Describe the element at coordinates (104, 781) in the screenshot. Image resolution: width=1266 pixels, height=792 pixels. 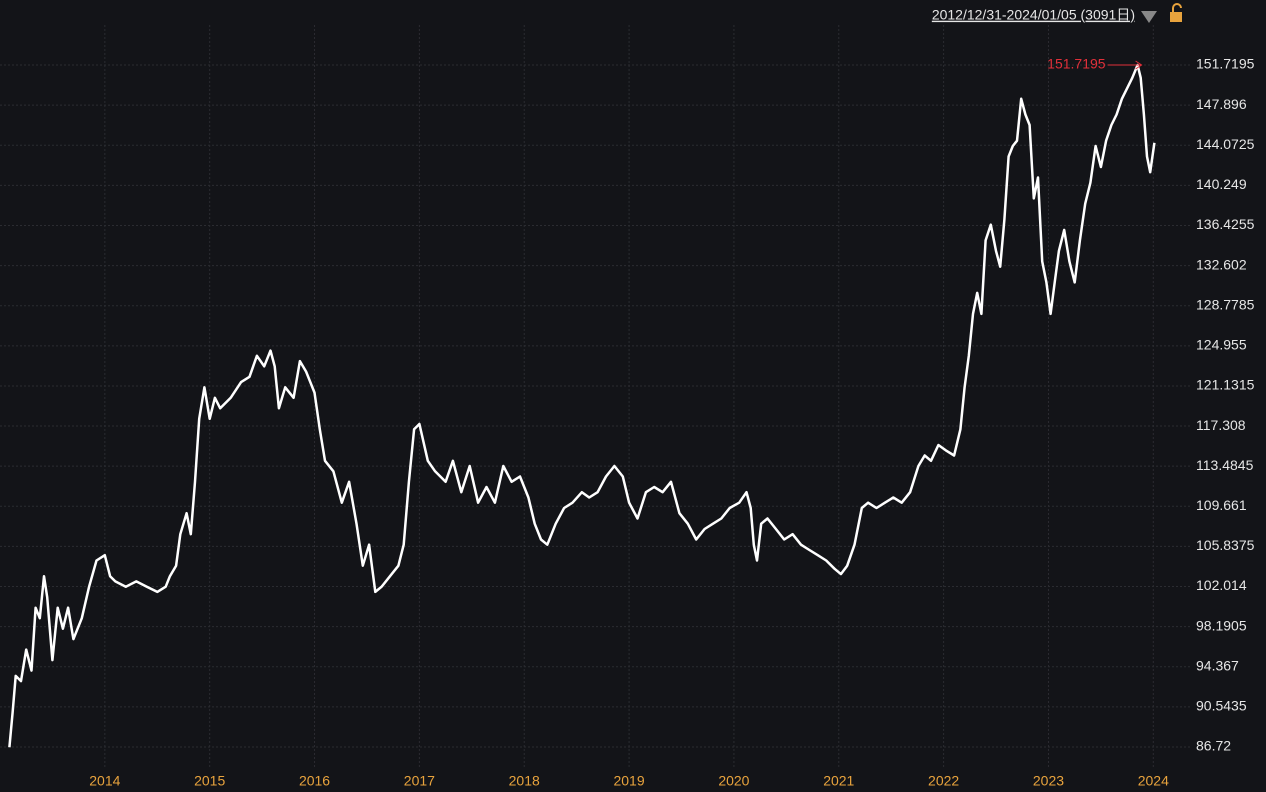
I see `x-tick-label: 2014` at that location.